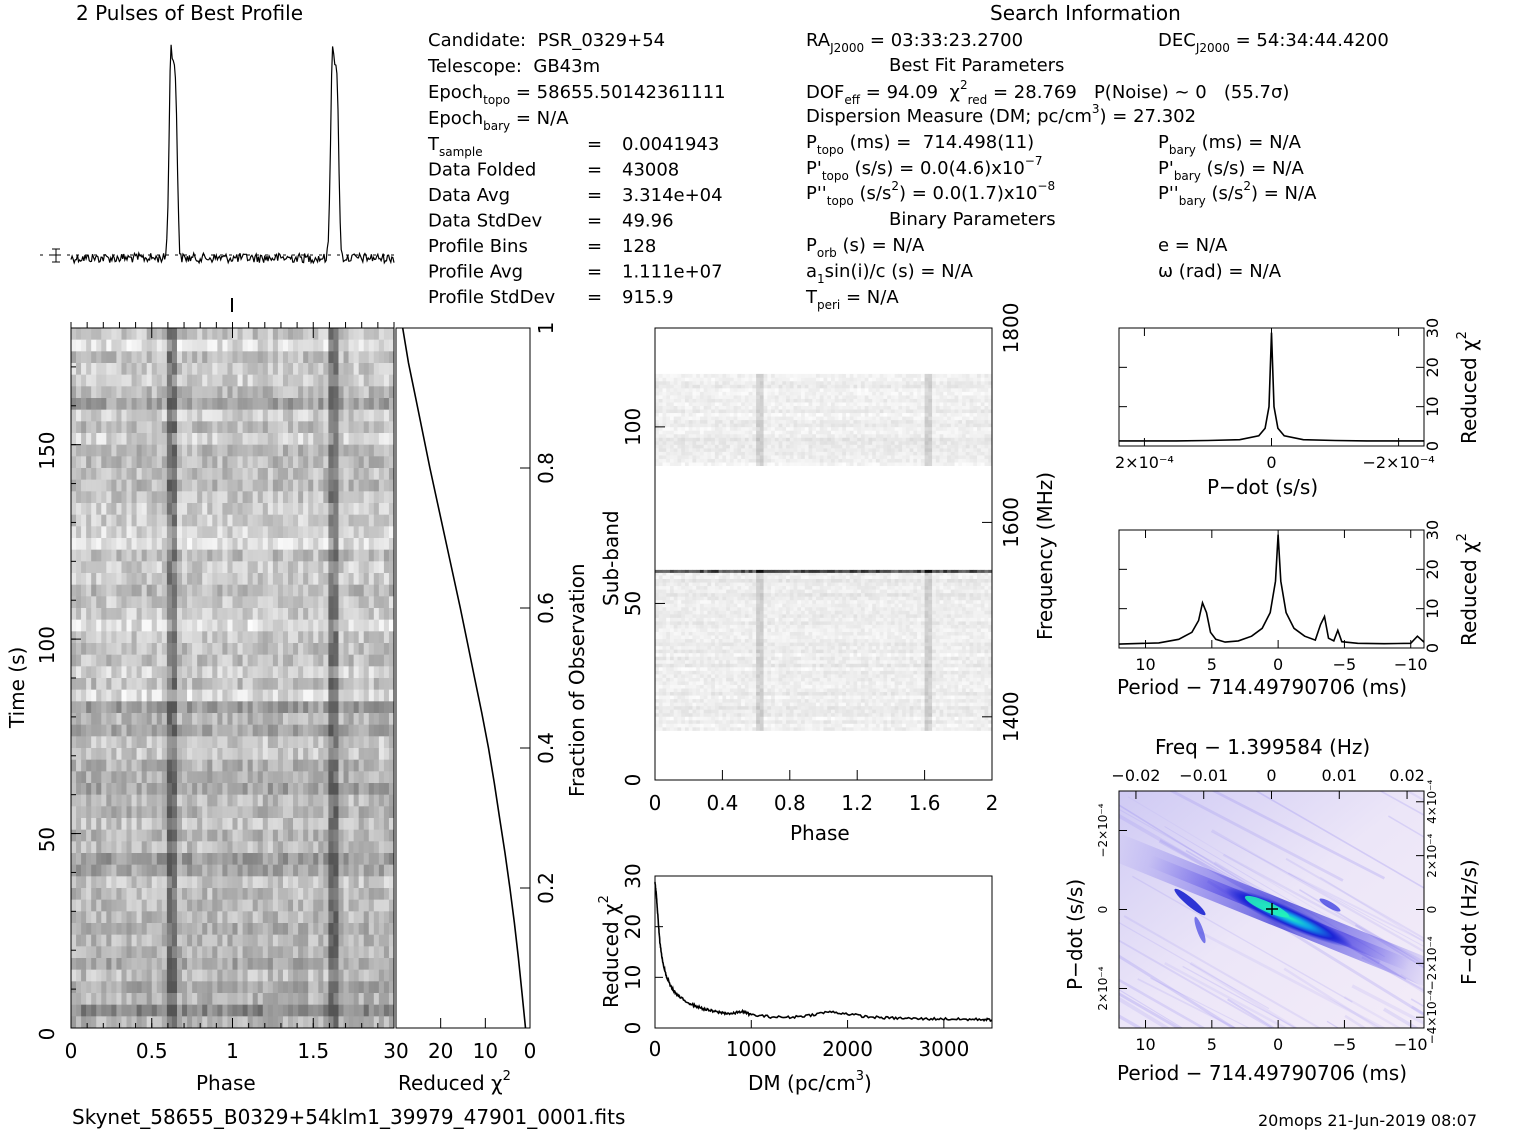 The image size is (1517, 1133). Describe the element at coordinates (47, 839) in the screenshot. I see `time-phase-ytick-label: 50` at that location.